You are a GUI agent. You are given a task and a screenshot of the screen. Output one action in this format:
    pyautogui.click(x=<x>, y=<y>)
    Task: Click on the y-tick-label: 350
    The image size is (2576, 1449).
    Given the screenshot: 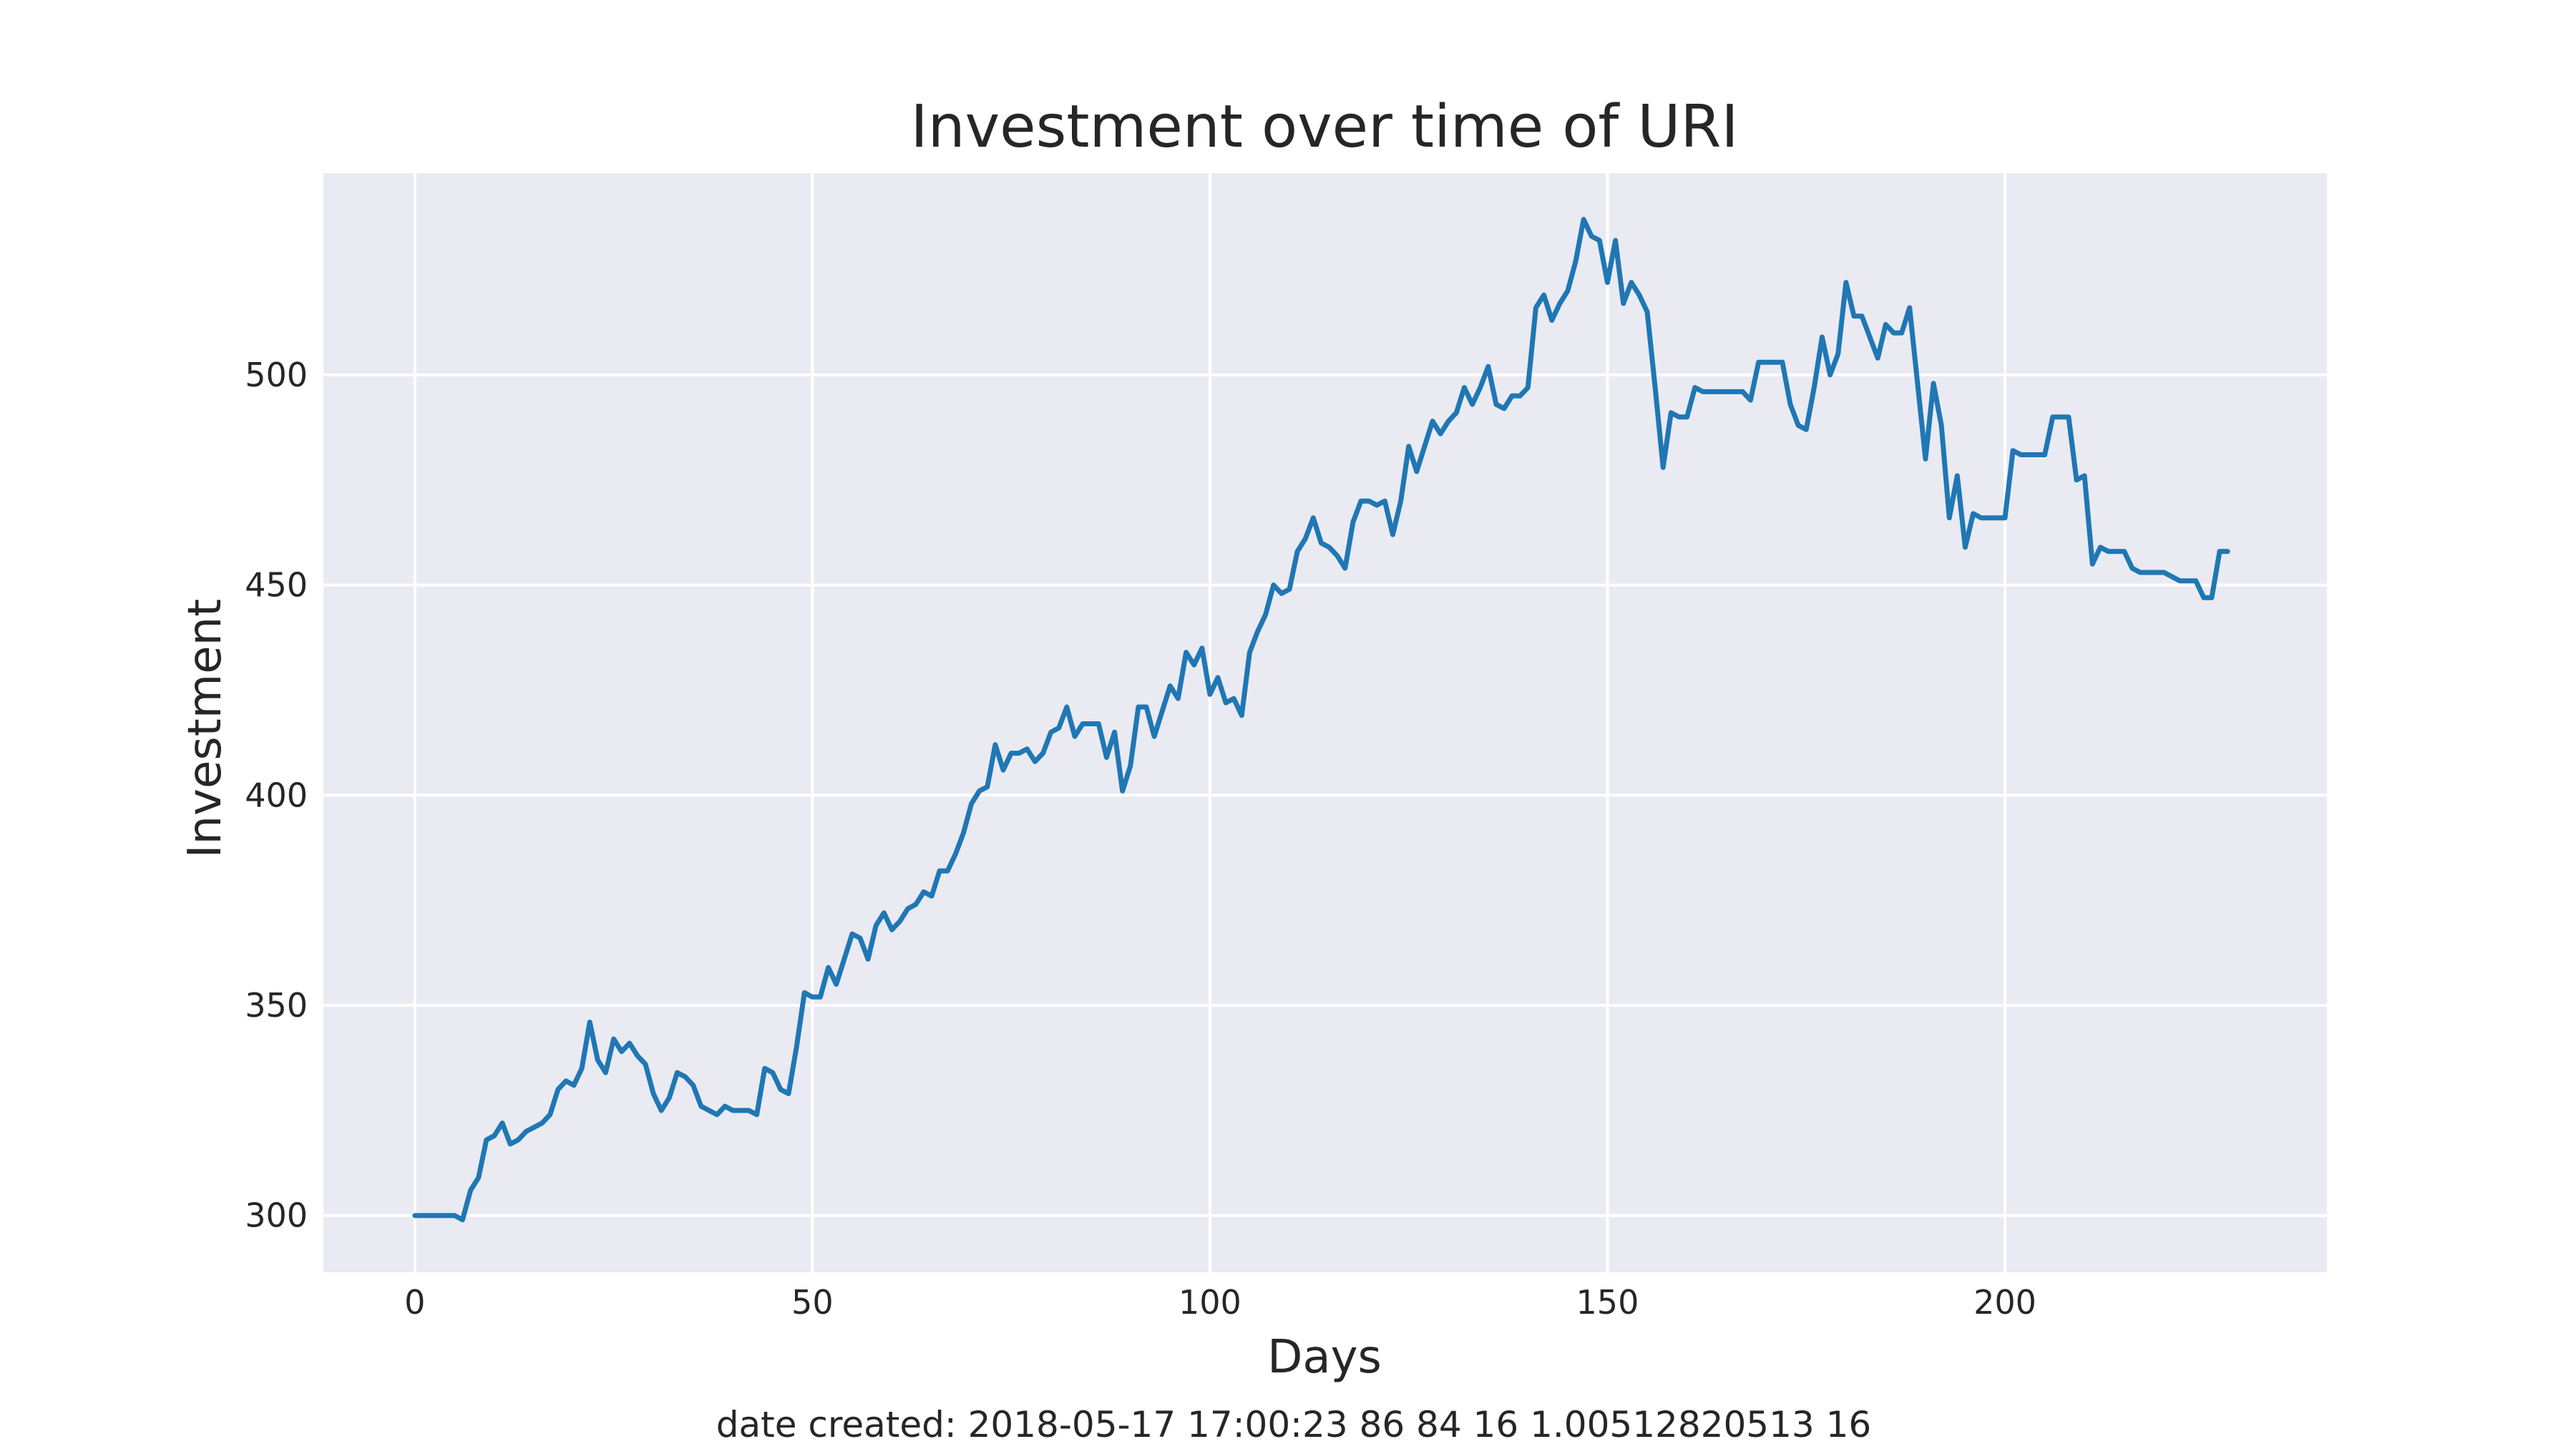 What is the action you would take?
    pyautogui.click(x=276, y=1005)
    